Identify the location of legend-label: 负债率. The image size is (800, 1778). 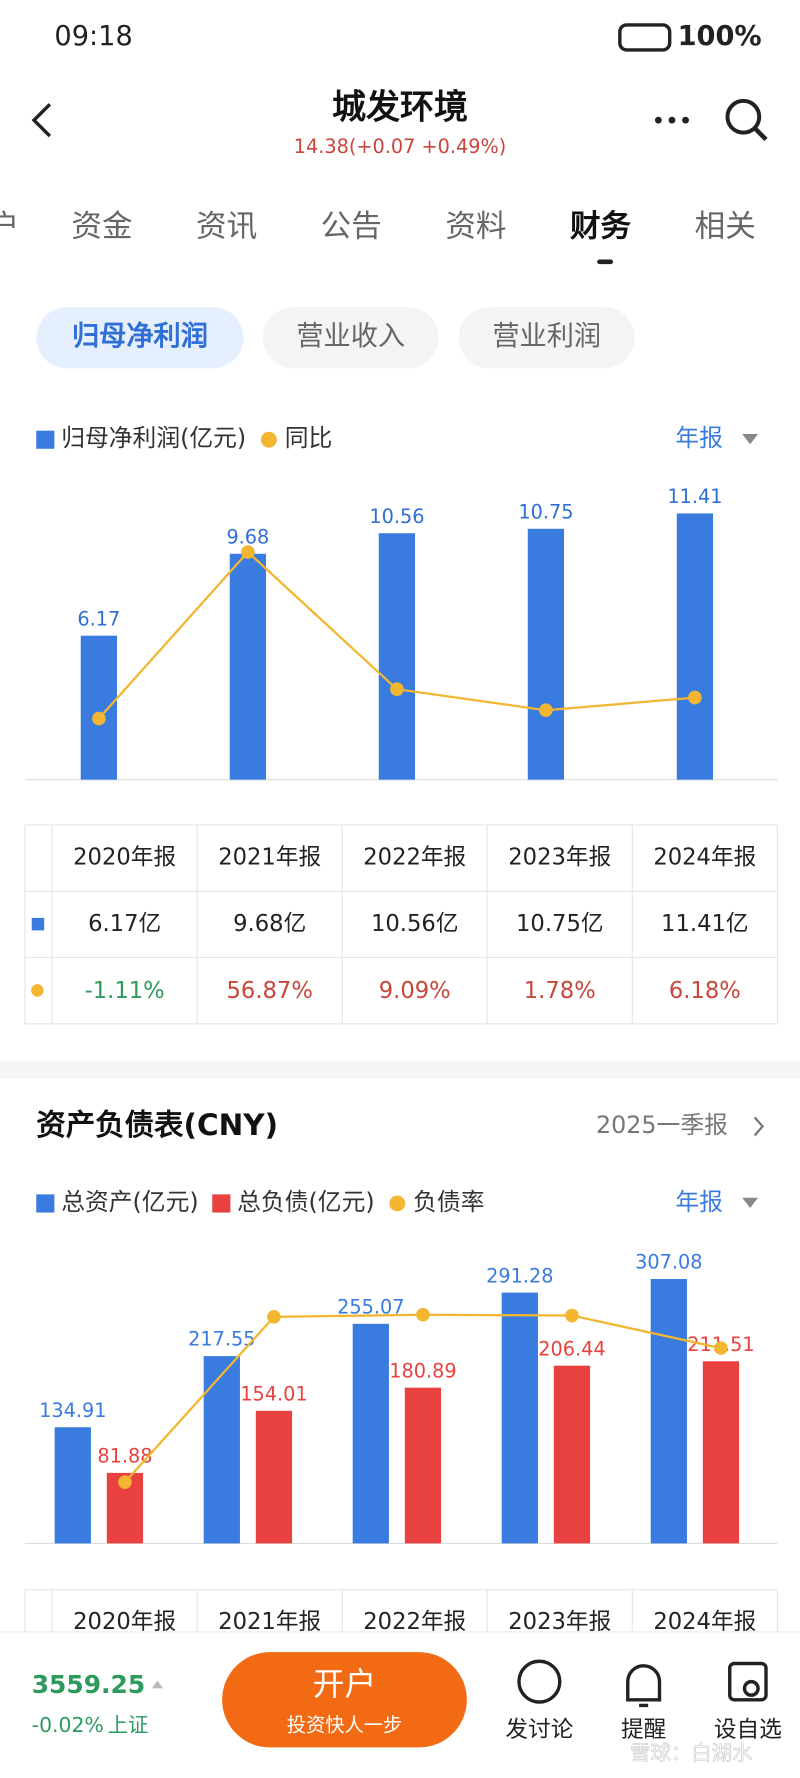
(448, 1202).